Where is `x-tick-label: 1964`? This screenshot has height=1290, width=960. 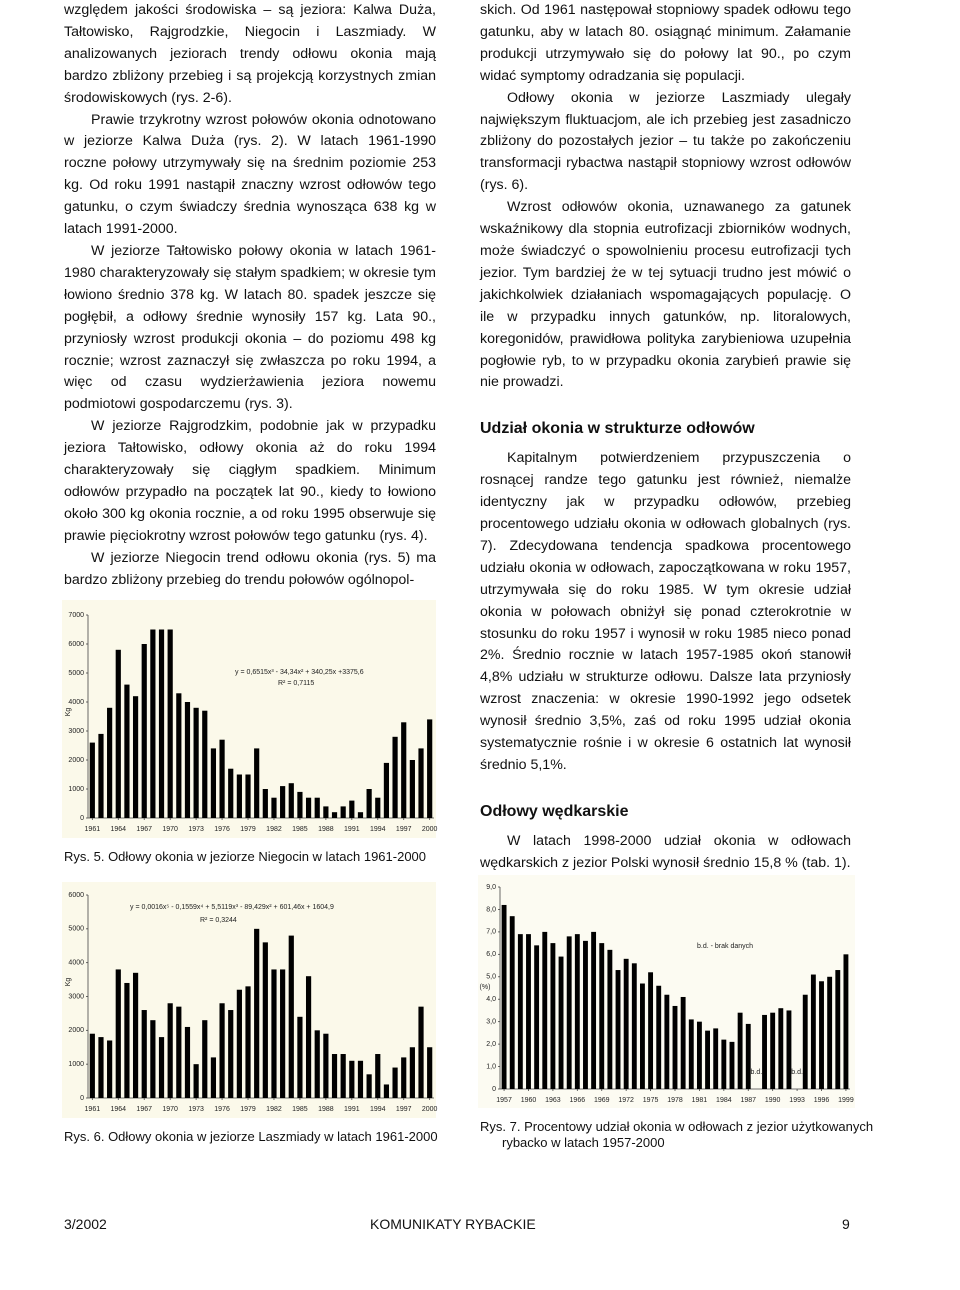 x-tick-label: 1964 is located at coordinates (118, 829).